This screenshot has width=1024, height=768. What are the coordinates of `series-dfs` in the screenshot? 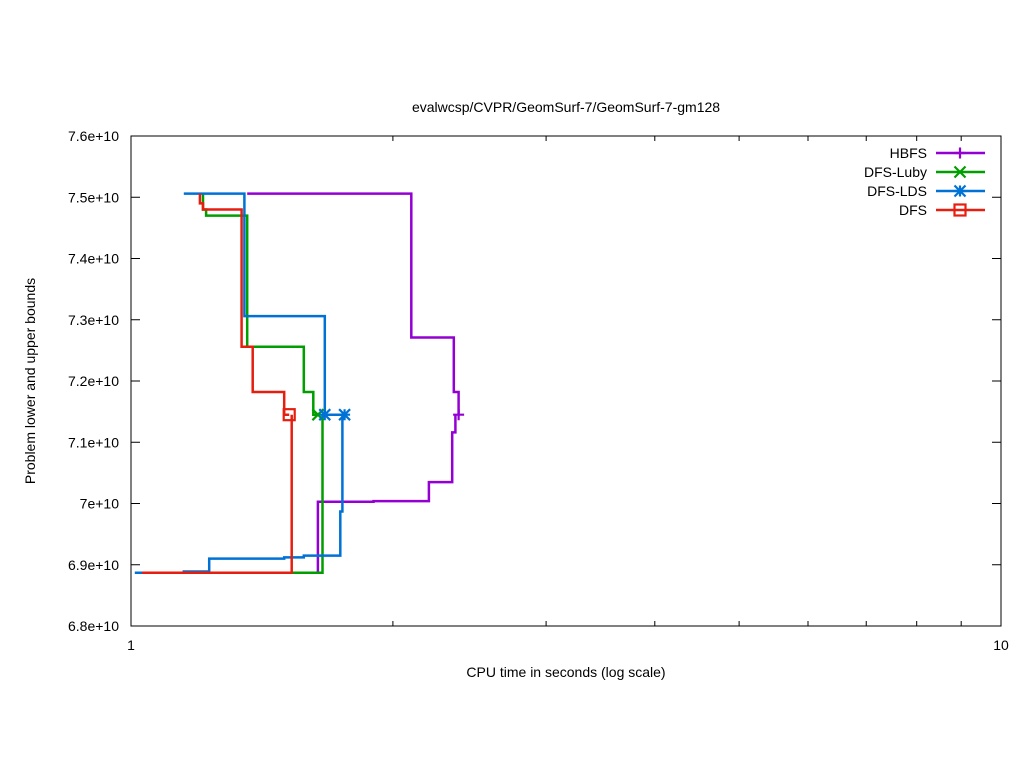 It's located at (219, 383).